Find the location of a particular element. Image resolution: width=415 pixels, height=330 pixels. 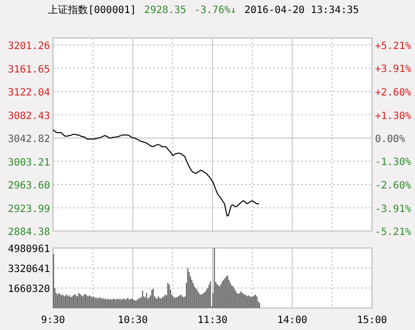

y2-tick-label: +3.91% is located at coordinates (393, 70).